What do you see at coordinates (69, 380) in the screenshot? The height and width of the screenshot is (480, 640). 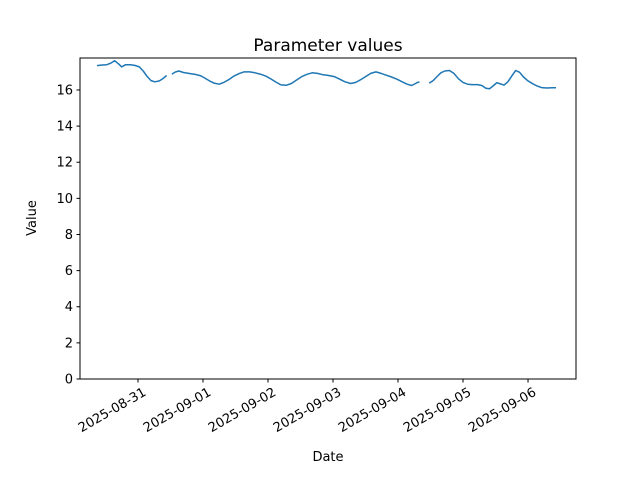 I see `y-tick-label: 0` at bounding box center [69, 380].